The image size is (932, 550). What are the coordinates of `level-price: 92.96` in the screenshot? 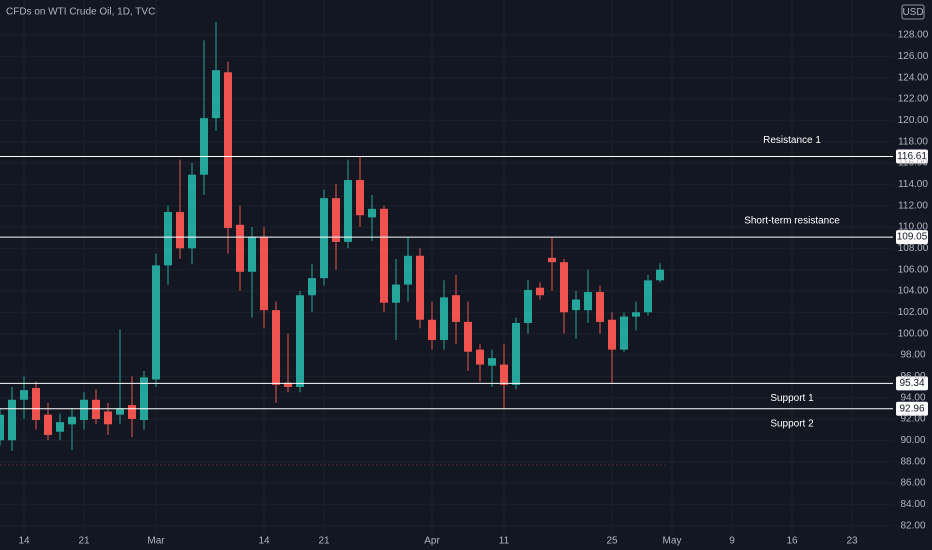 It's located at (911, 408).